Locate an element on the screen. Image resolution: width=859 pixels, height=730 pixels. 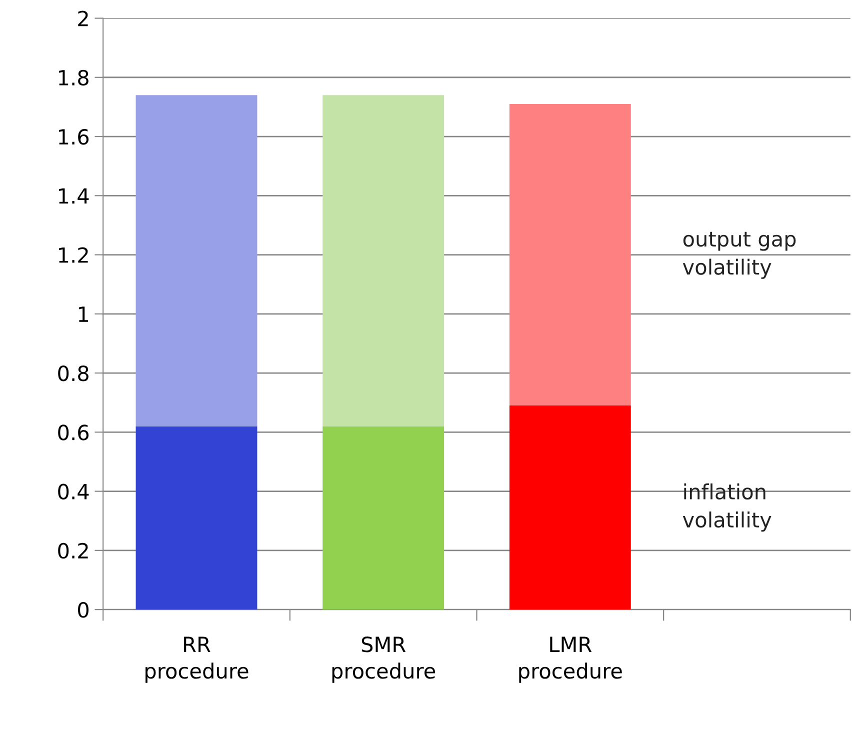
y-tick-label: 1.6 is located at coordinates (74, 136).